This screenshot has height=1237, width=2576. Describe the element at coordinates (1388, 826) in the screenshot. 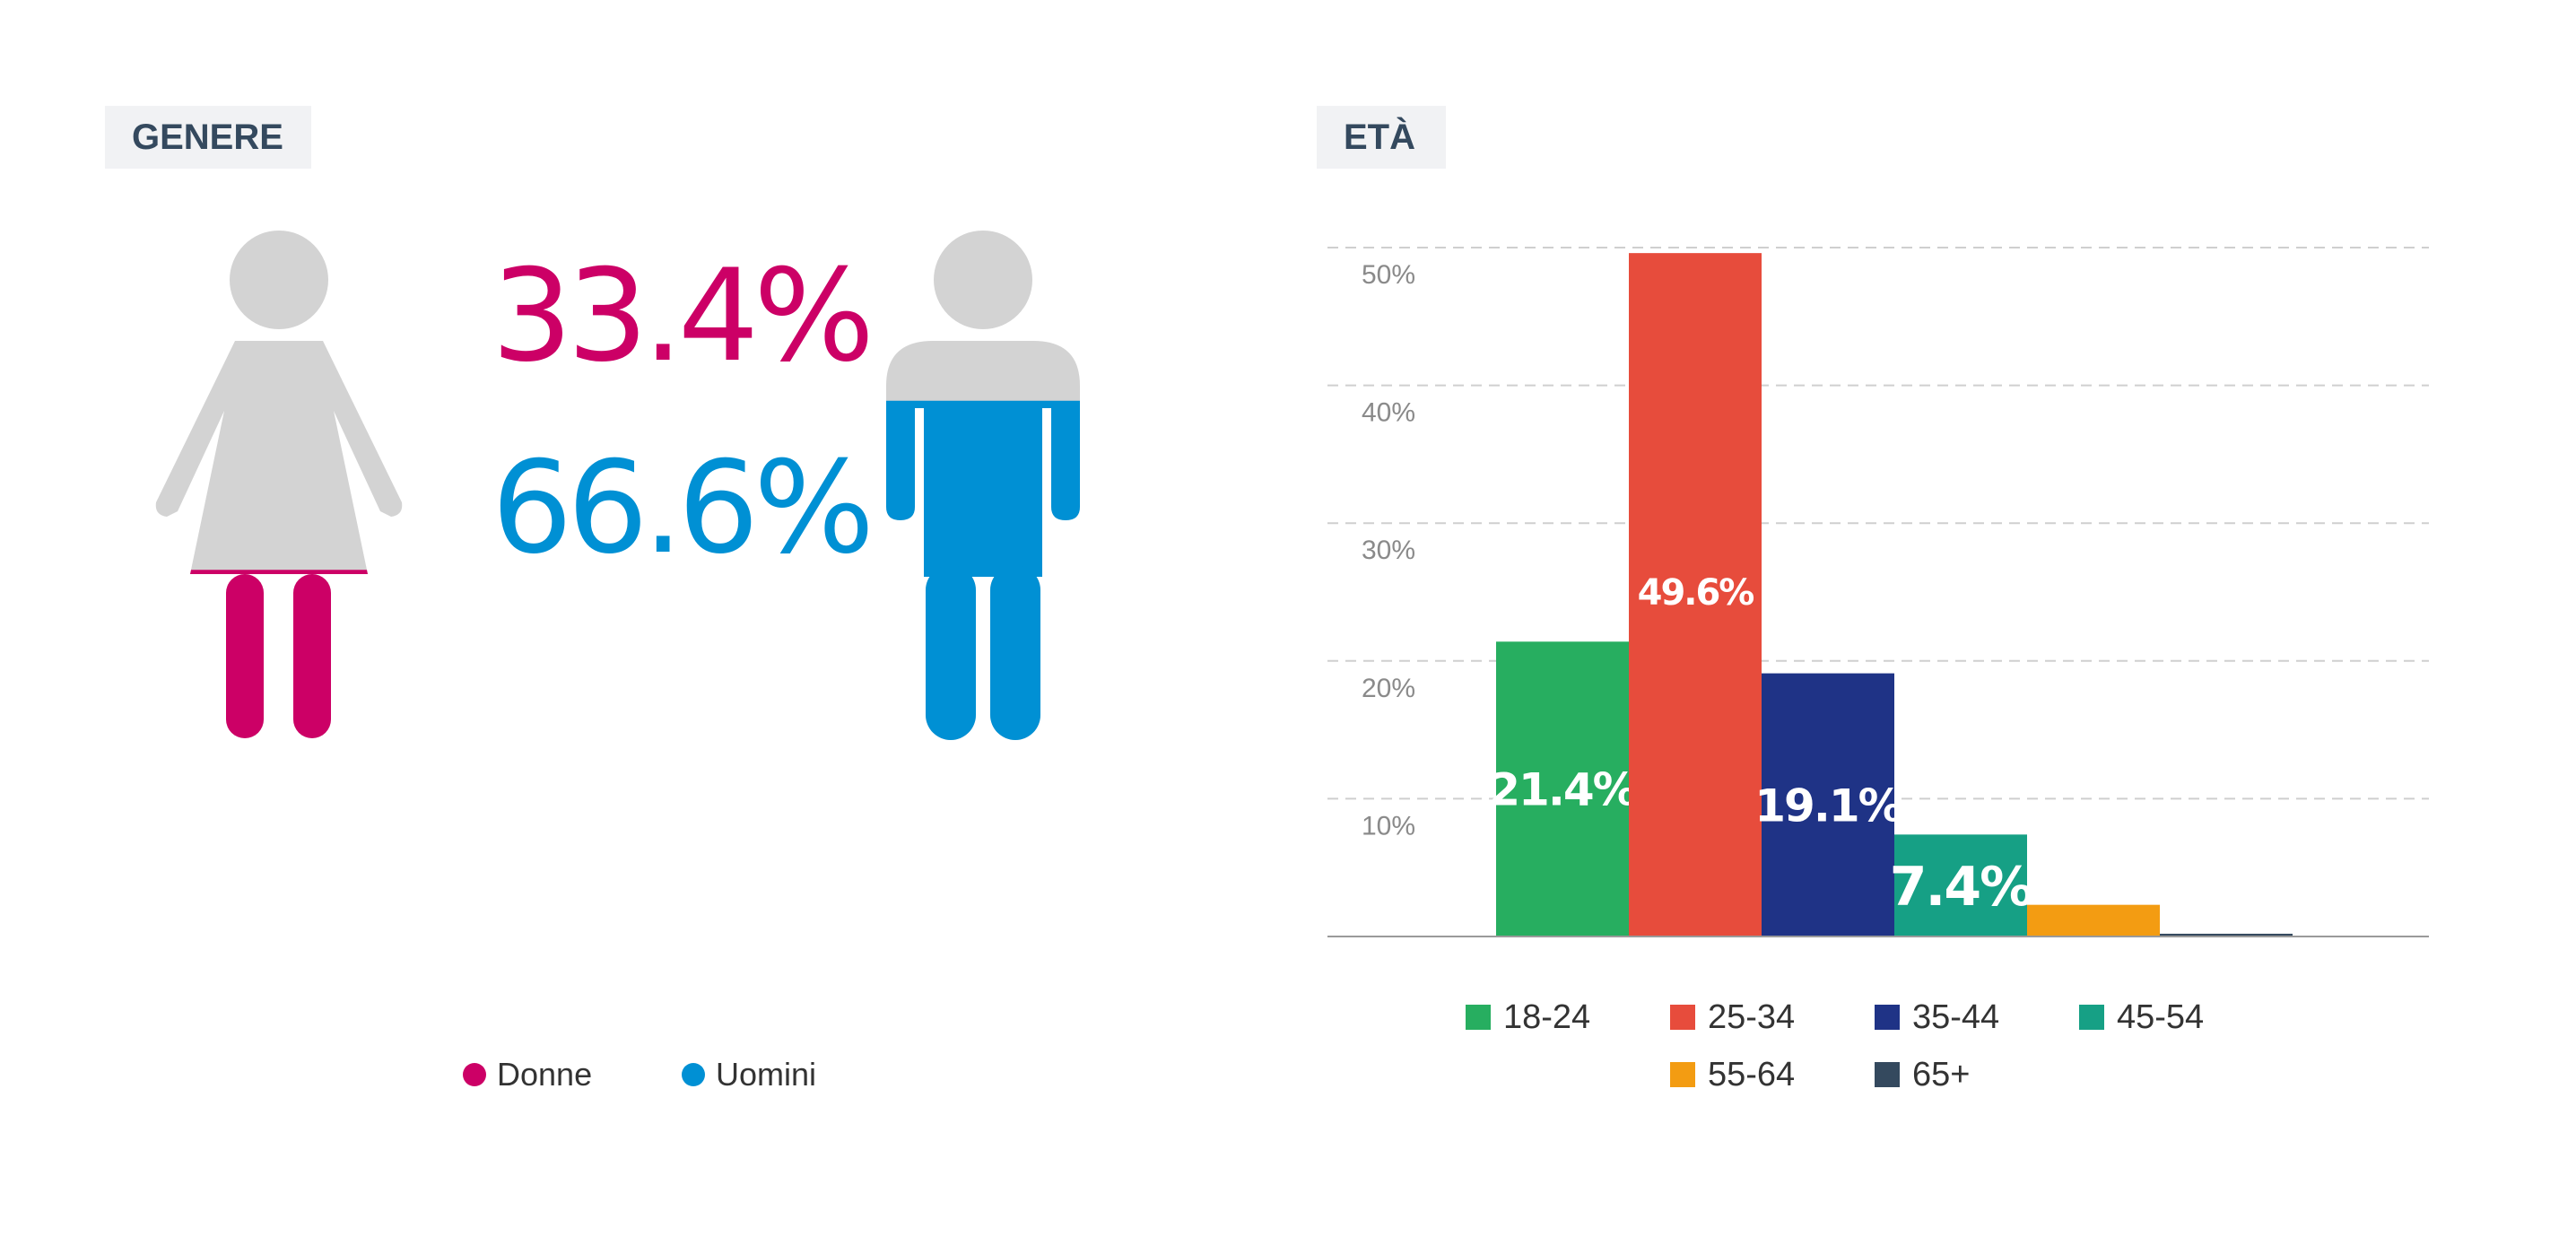

I see `y-tick-label: 10%` at that location.